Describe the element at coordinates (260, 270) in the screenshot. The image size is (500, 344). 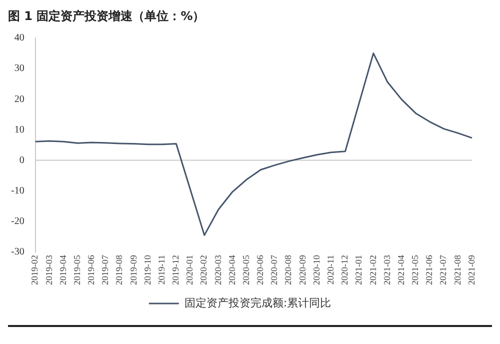
I see `x-tick-label: 2020-06` at that location.